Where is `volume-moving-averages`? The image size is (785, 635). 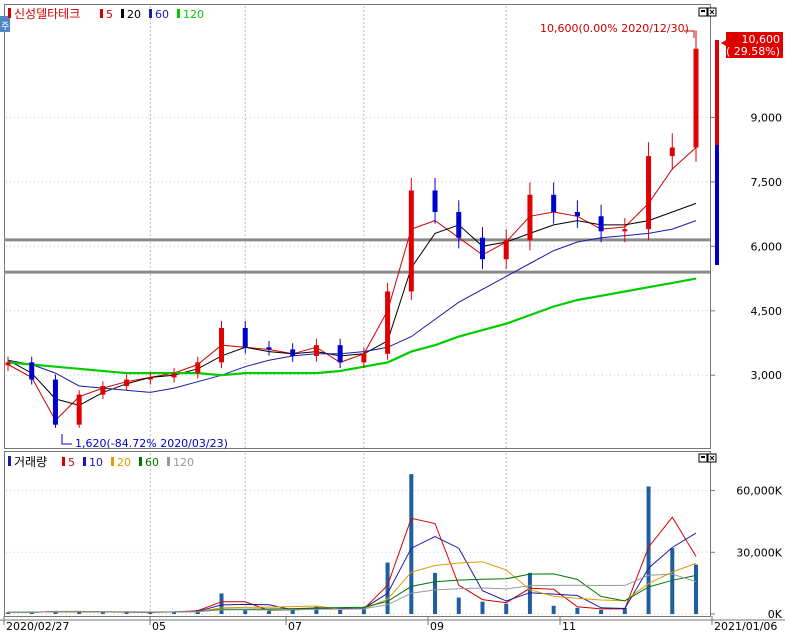 volume-moving-averages is located at coordinates (352, 564).